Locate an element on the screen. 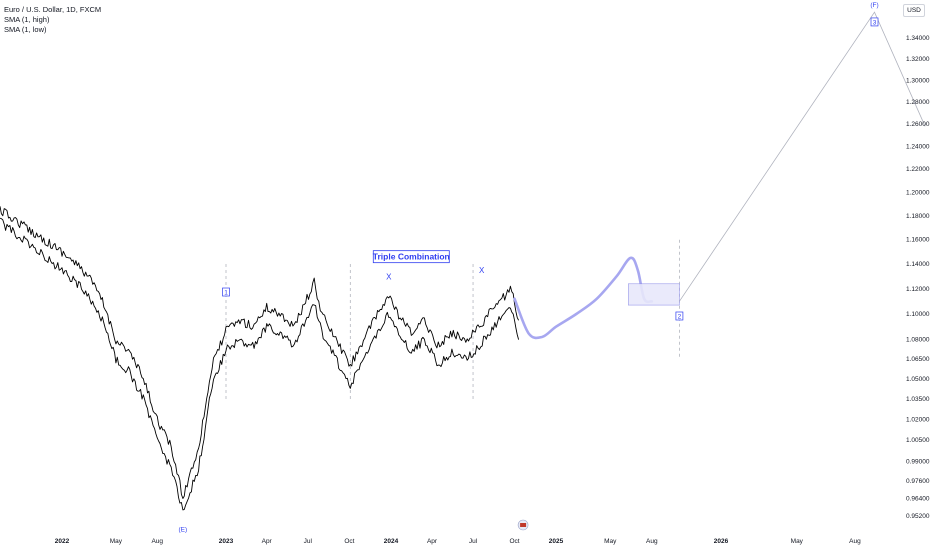  price-tick-label: 0.96400 is located at coordinates (918, 498).